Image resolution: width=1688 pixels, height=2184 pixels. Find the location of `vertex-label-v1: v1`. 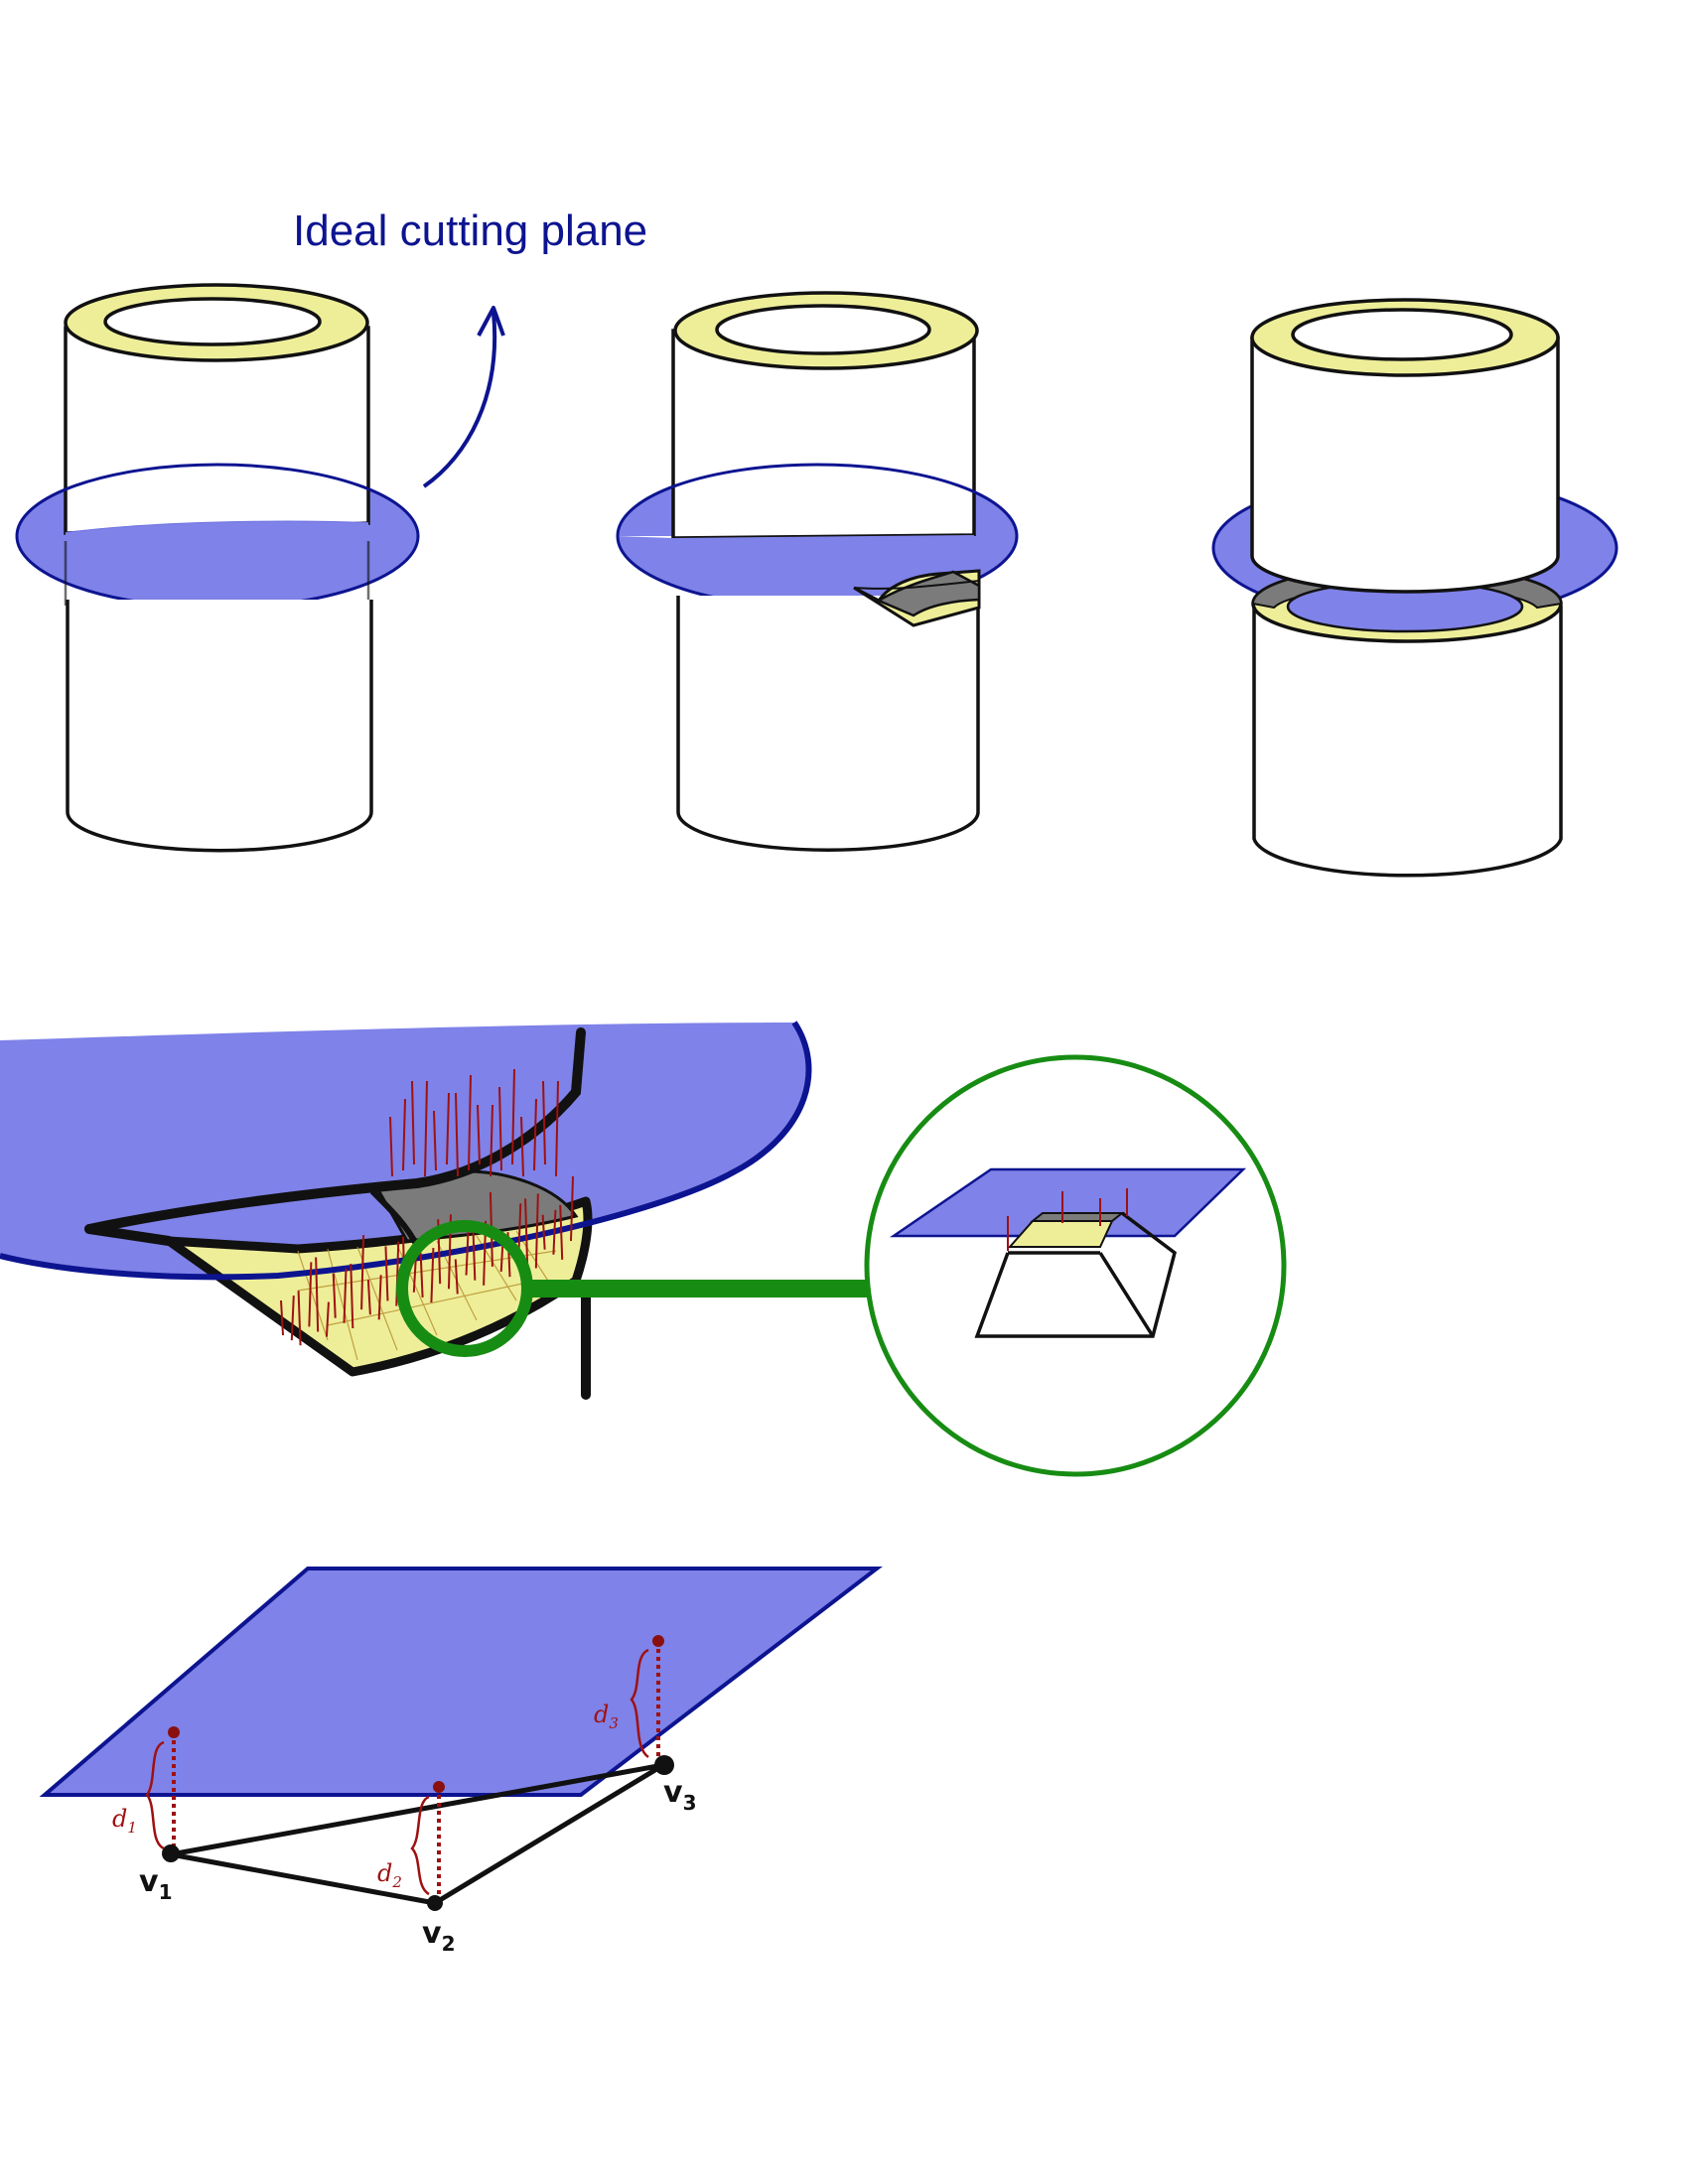

vertex-label-v1: v1 is located at coordinates (155, 1884).